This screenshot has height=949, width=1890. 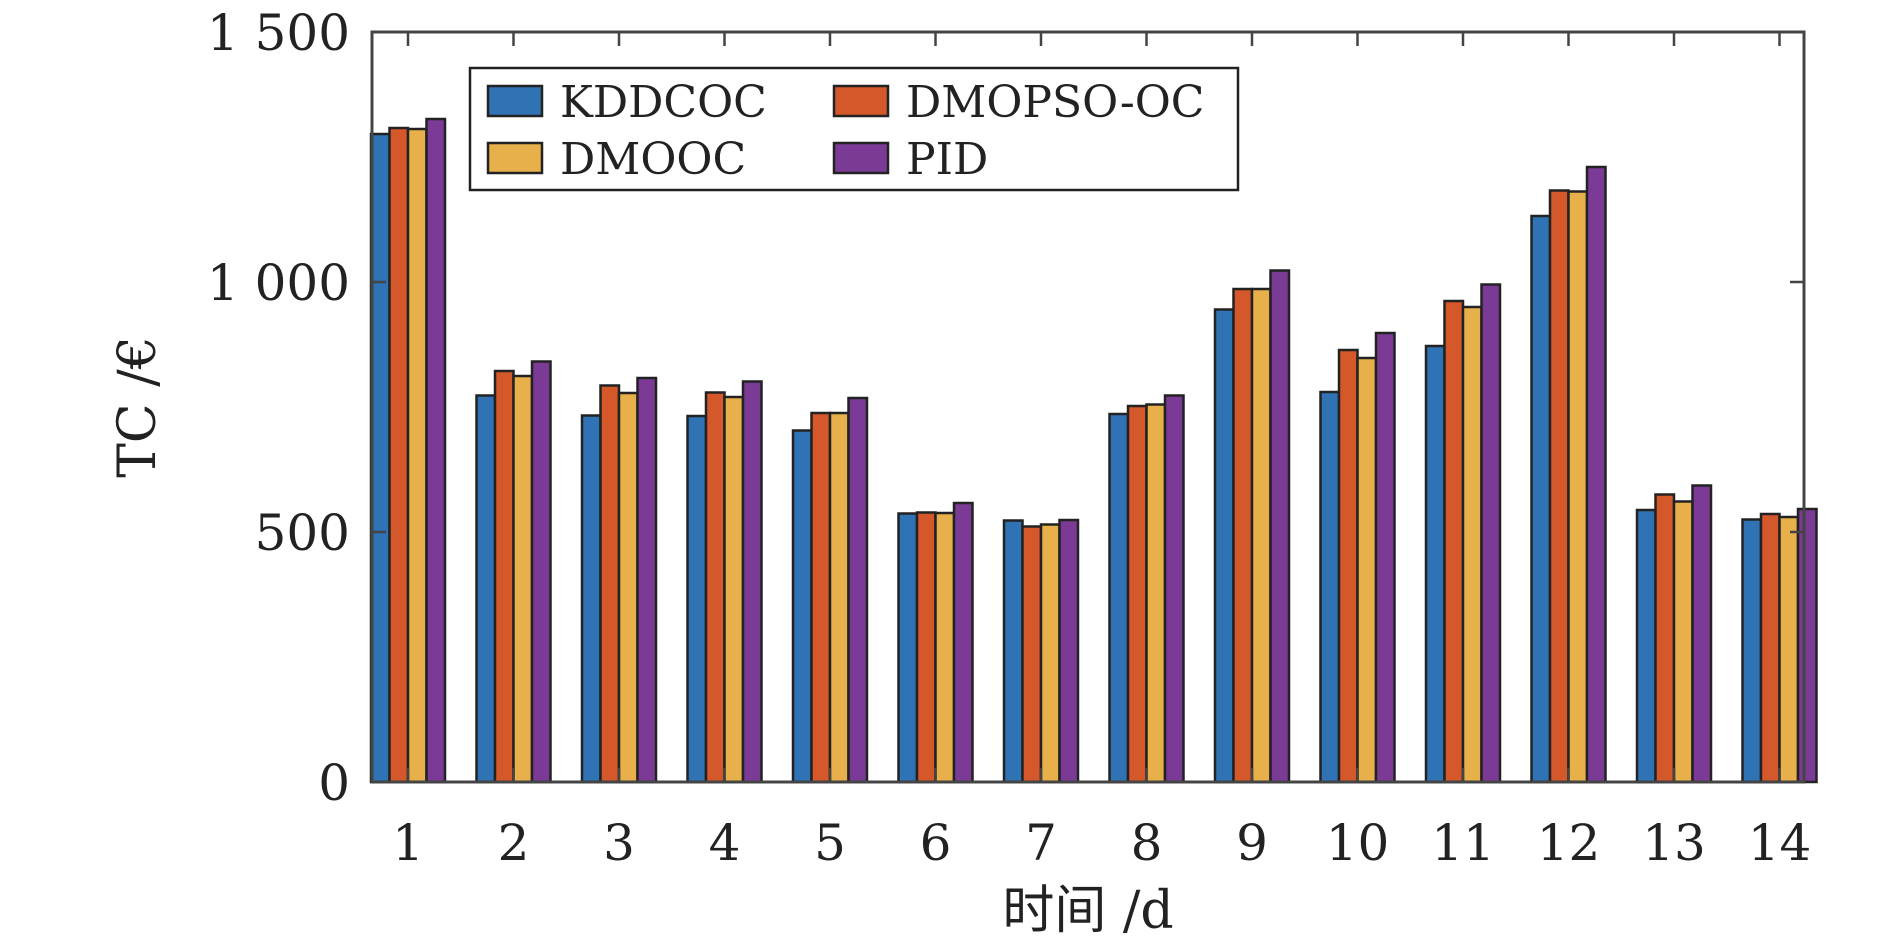 I want to click on x-tick-label: 1, so click(x=408, y=843).